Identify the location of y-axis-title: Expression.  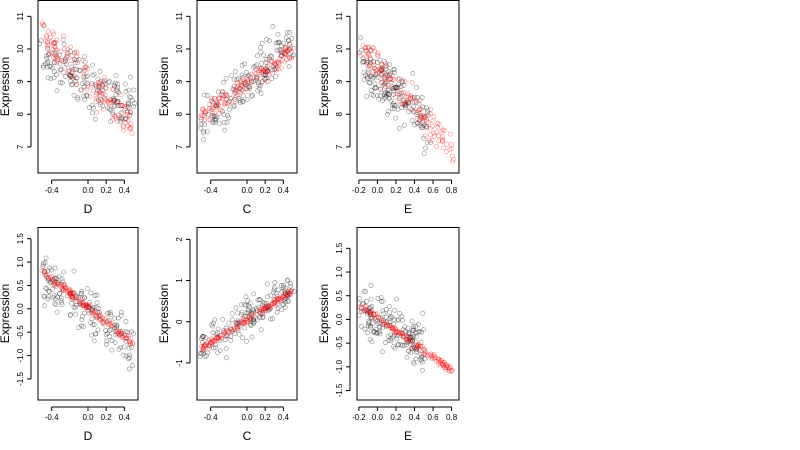
(6, 86).